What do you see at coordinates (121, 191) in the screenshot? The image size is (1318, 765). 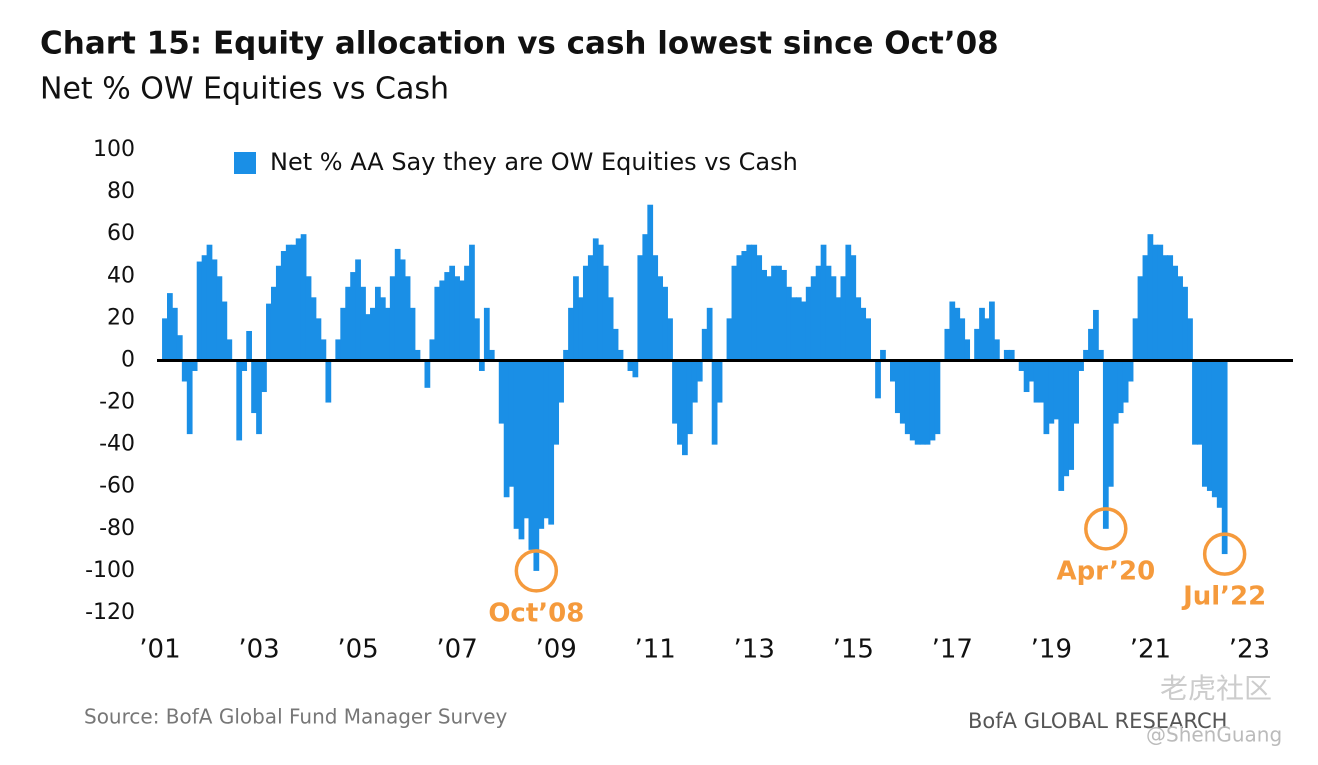 I see `y-tick-label: 80` at bounding box center [121, 191].